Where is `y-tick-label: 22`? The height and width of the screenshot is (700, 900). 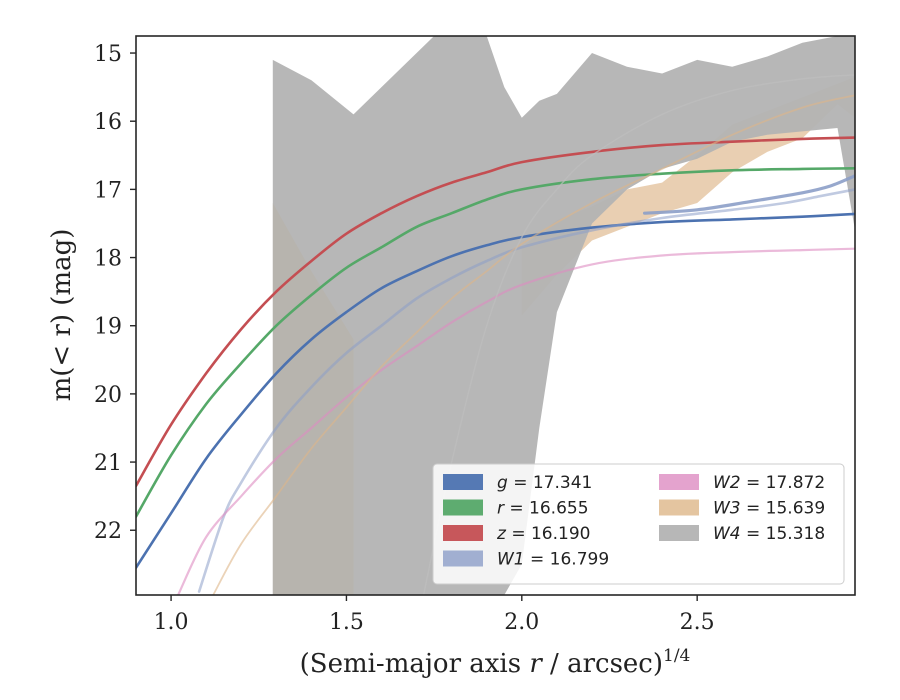
y-tick-label: 22 is located at coordinates (108, 531).